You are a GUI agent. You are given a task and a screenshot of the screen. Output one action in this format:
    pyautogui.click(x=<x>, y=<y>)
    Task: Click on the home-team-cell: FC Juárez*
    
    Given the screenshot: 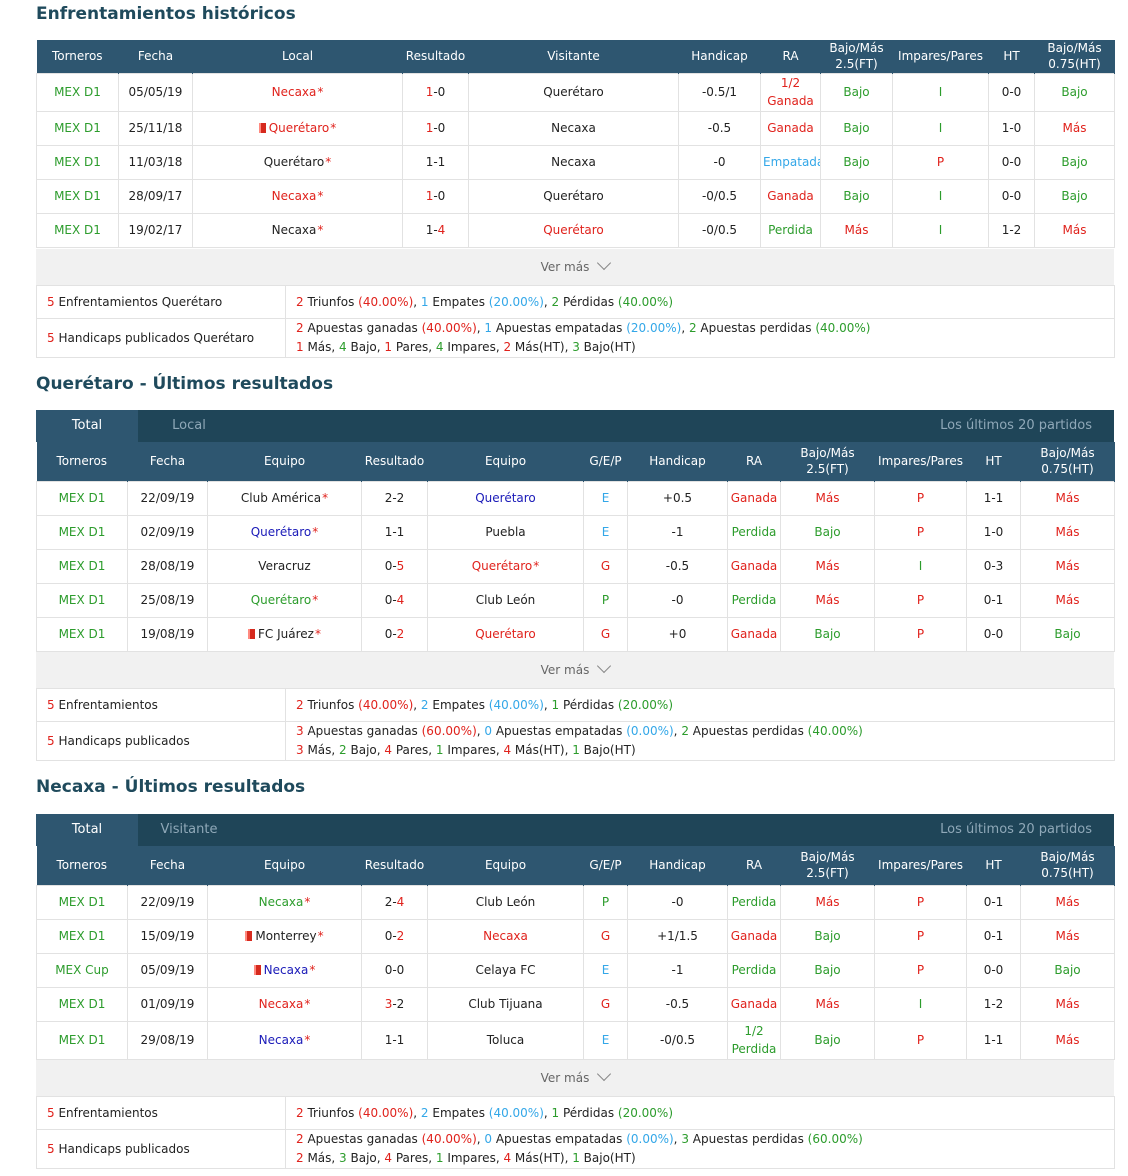 What is the action you would take?
    pyautogui.click(x=284, y=634)
    